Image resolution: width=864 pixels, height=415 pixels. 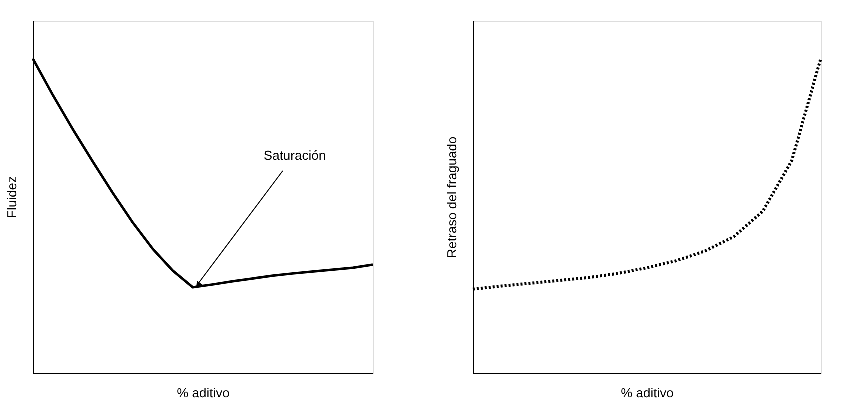 What do you see at coordinates (452, 197) in the screenshot?
I see `y-axis-title: Retraso del fraguado` at bounding box center [452, 197].